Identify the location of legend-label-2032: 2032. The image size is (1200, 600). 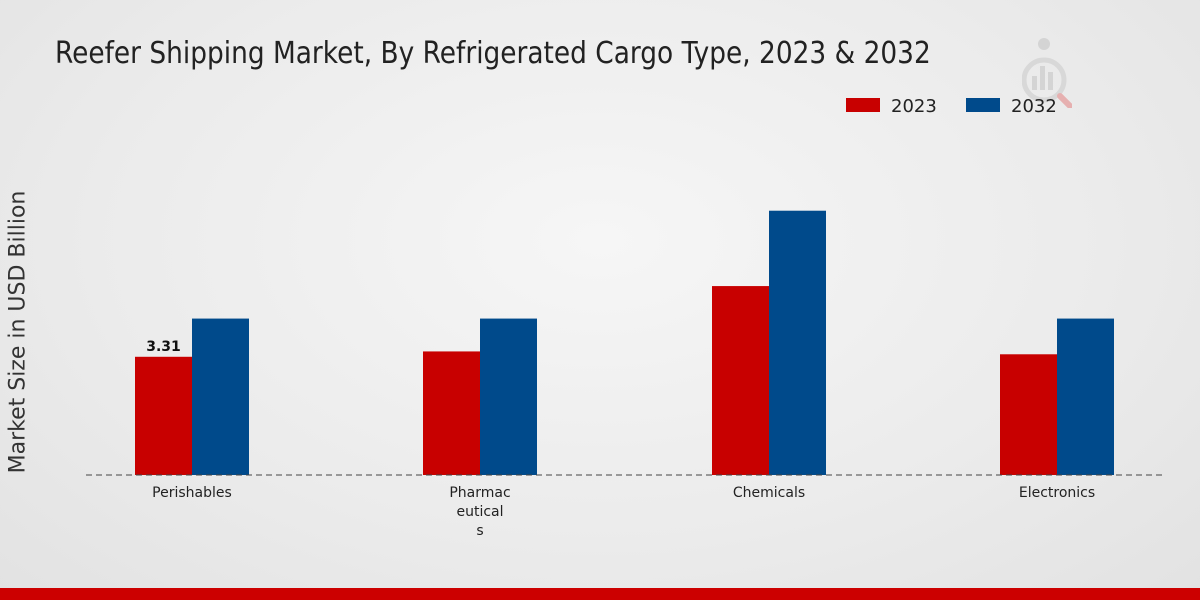
(1034, 106).